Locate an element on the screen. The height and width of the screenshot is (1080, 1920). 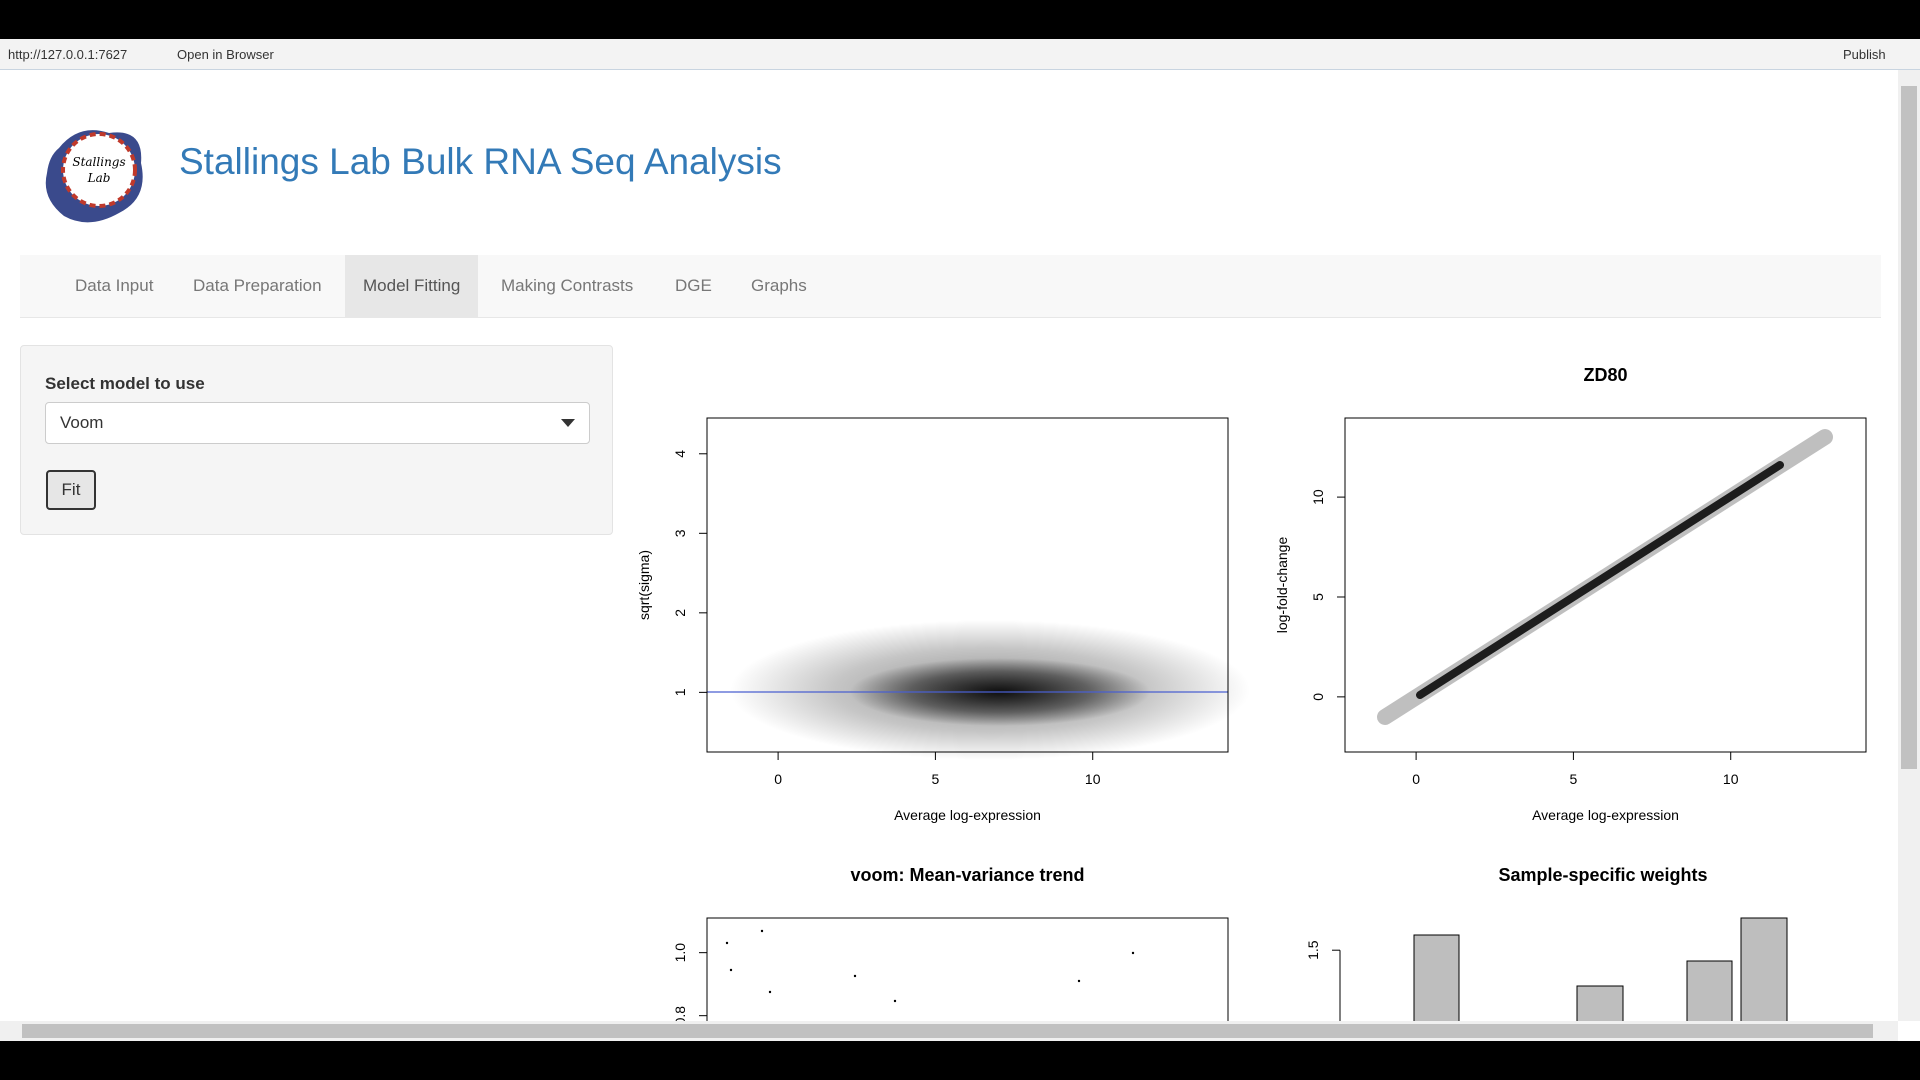
logo-text: Lab is located at coordinates (99, 178).